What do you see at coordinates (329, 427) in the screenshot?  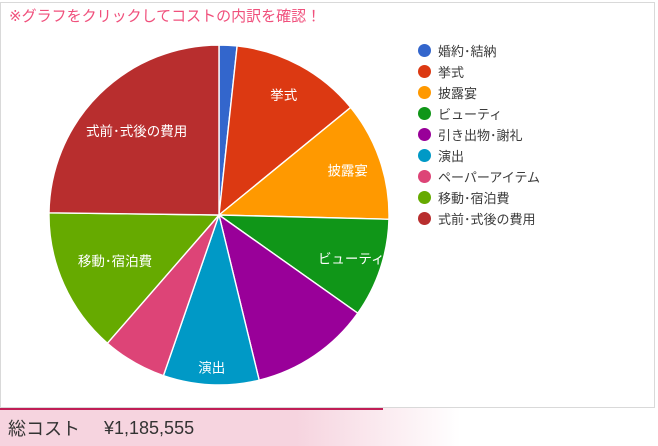 I see `total-cost-bar: 総コスト ¥1,185,555` at bounding box center [329, 427].